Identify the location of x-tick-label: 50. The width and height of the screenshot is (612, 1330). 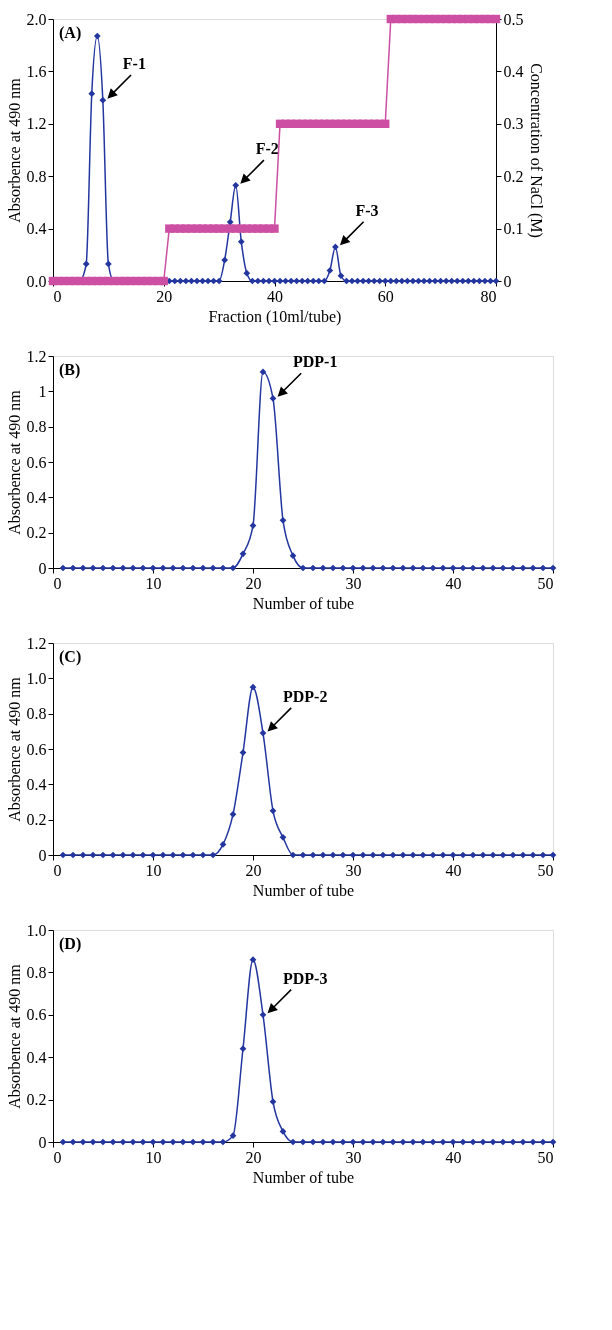
(545, 870).